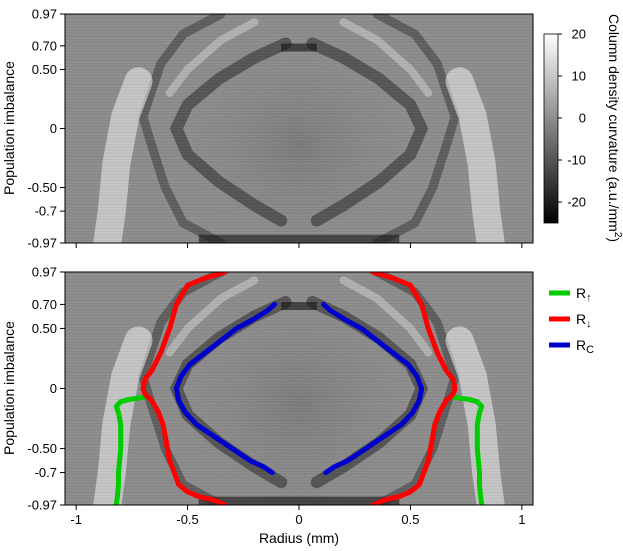 The image size is (623, 551). What do you see at coordinates (571, 320) in the screenshot?
I see `legend: R↑R↓RC` at bounding box center [571, 320].